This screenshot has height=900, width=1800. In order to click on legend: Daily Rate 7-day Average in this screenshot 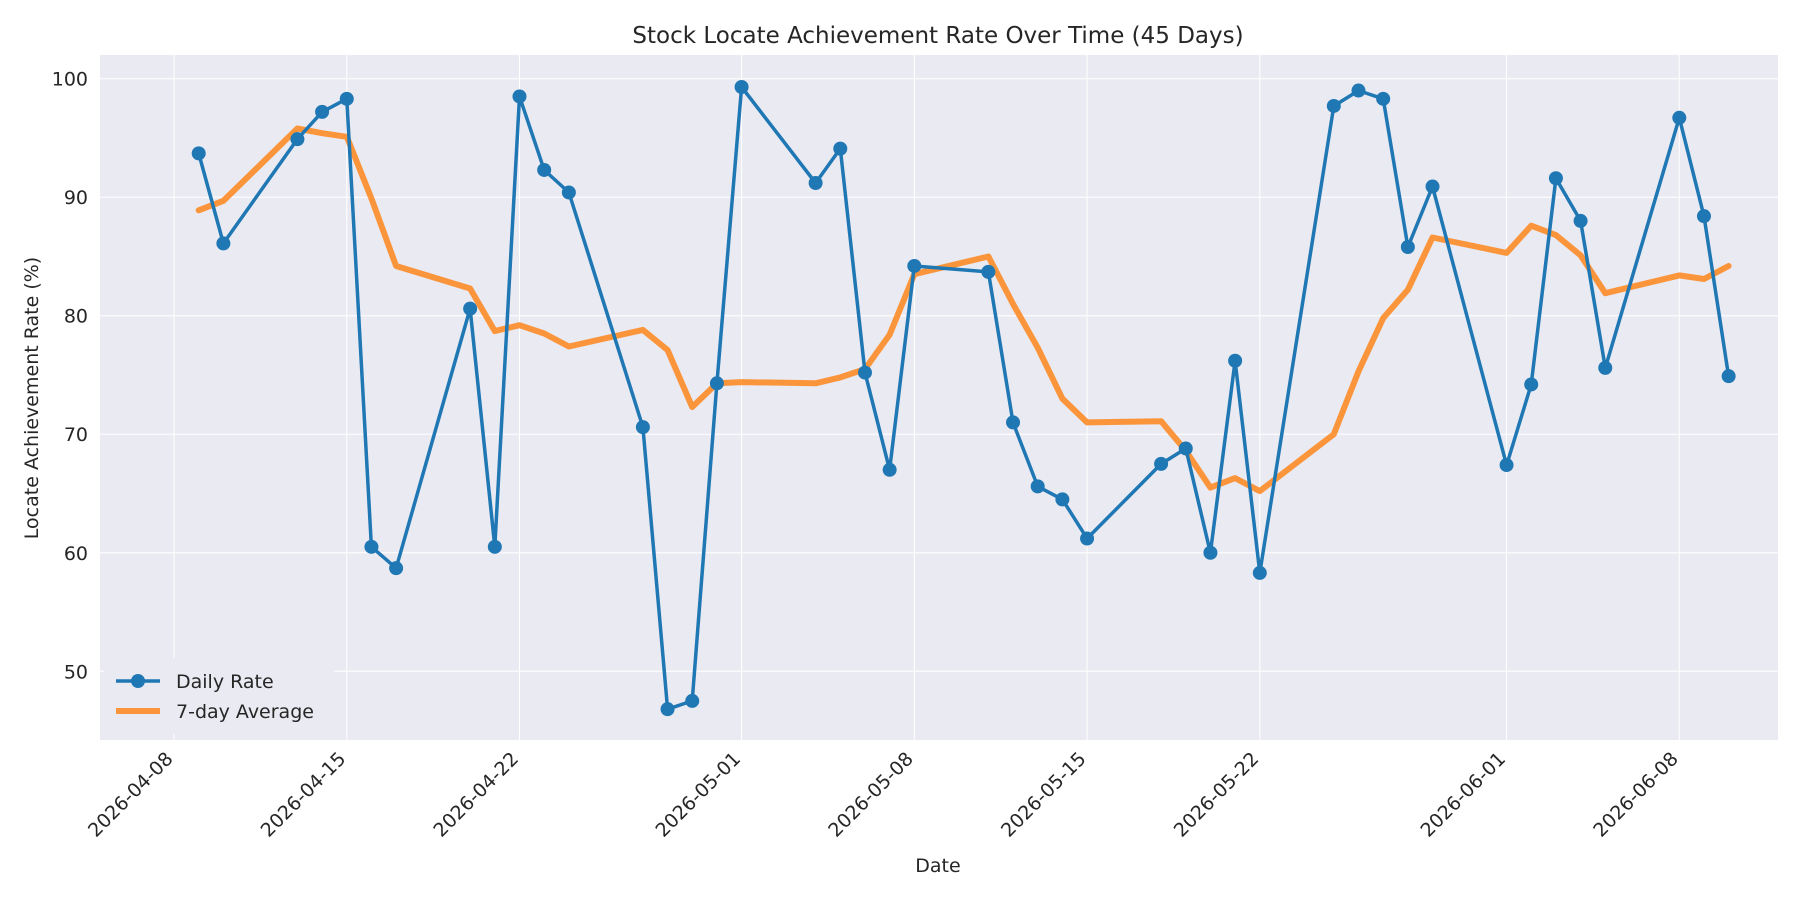, I will do `click(219, 696)`.